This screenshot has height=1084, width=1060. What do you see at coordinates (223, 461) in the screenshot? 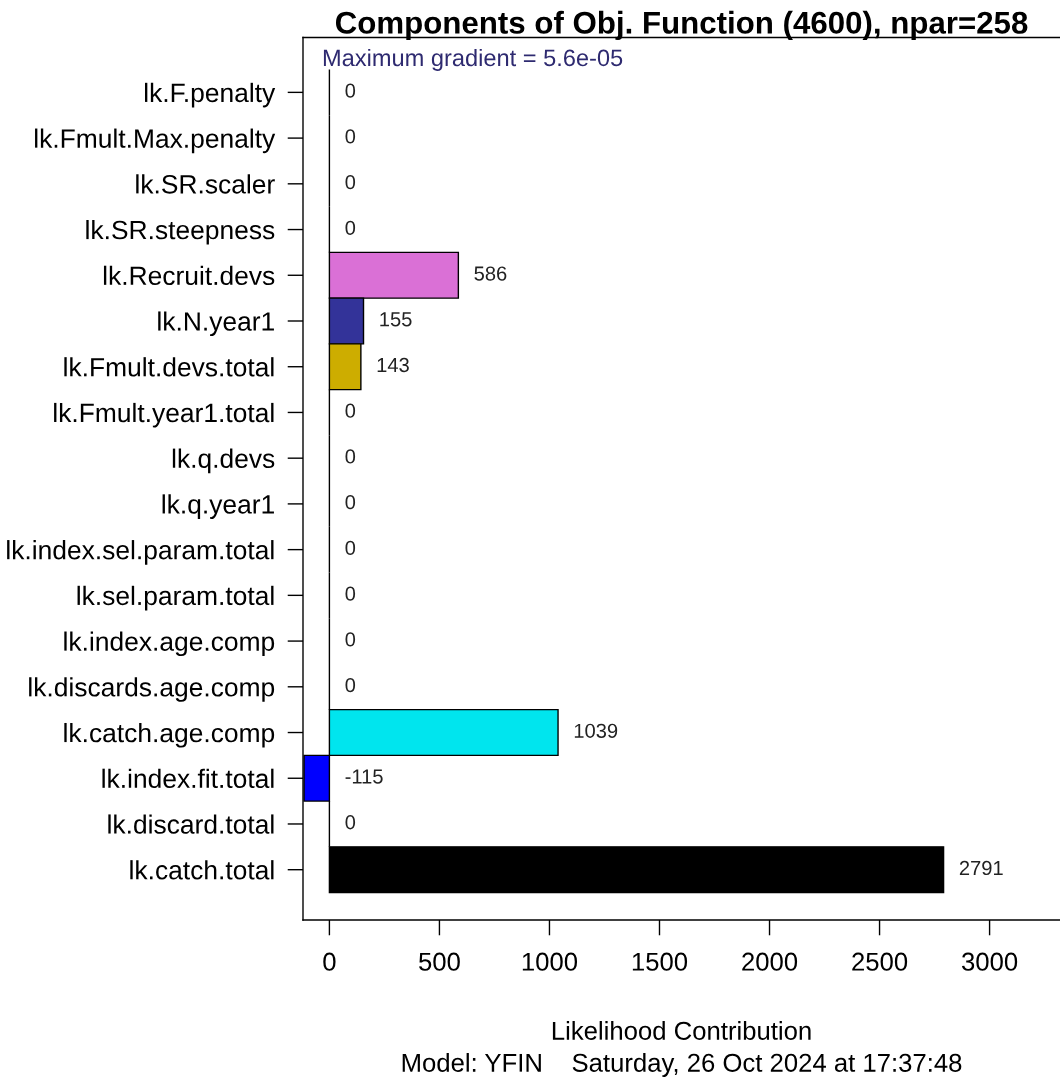
I see `y-tick-label: lk.q.devs` at bounding box center [223, 461].